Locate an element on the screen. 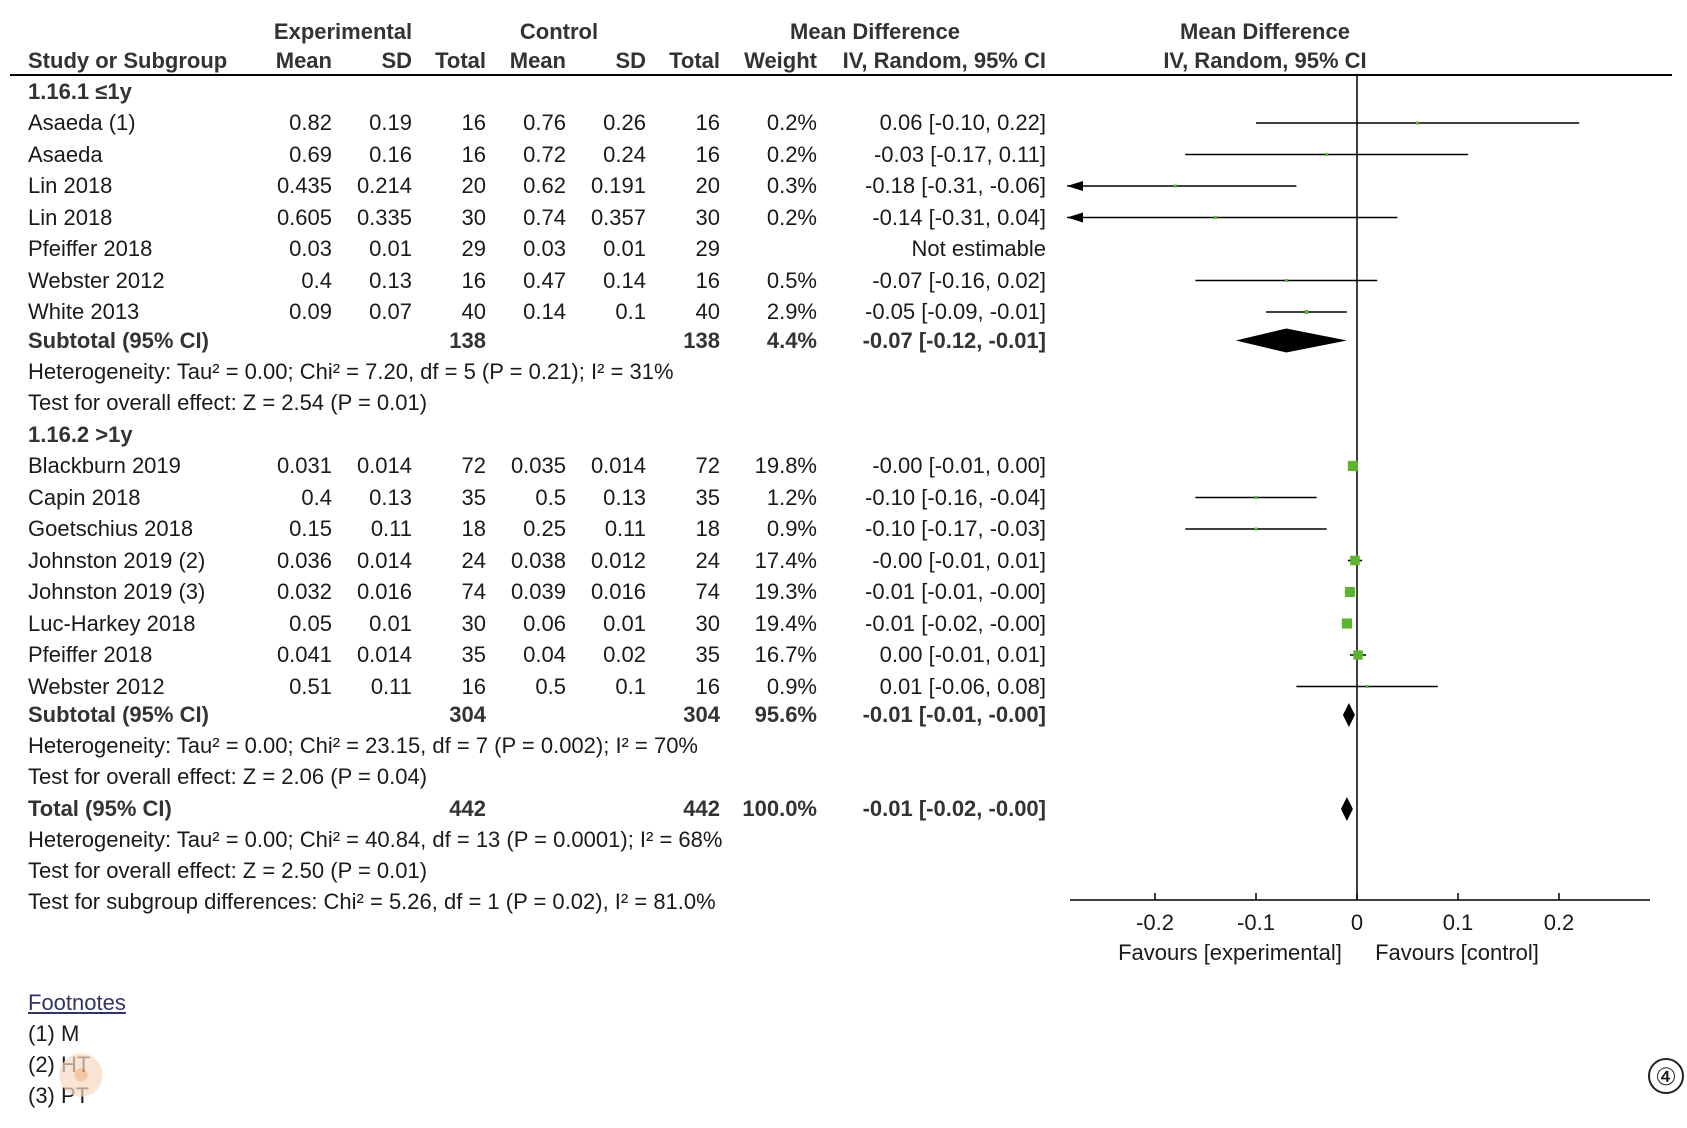 Image resolution: width=1687 pixels, height=1128 pixels. mean1-header: Mean is located at coordinates (303, 60).